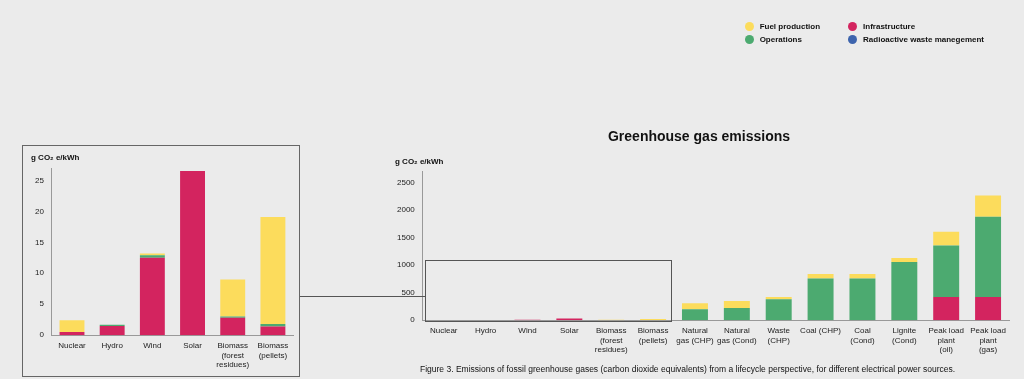  What do you see at coordinates (39, 242) in the screenshot?
I see `y-tick-label: 15` at bounding box center [39, 242].